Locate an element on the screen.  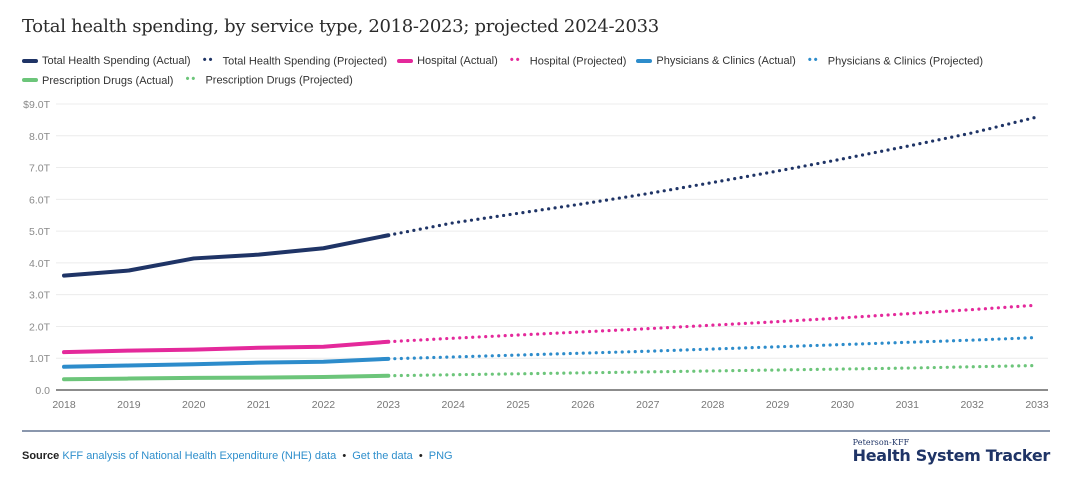
get-the-data-link: Get the data is located at coordinates (382, 456).